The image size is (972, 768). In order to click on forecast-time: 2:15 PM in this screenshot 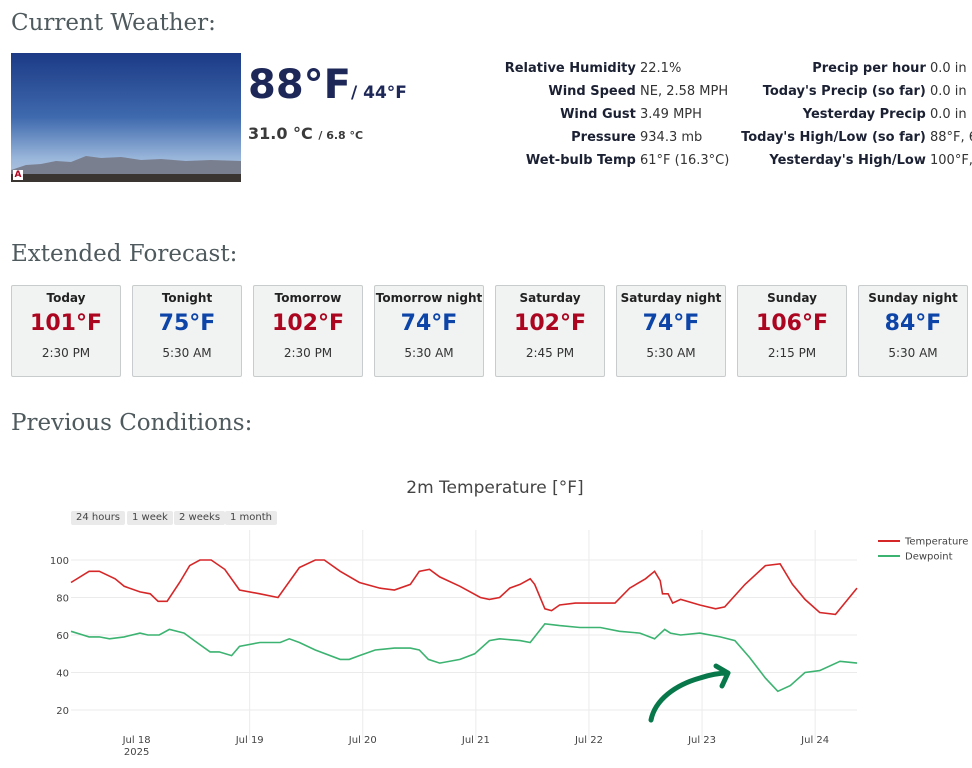, I will do `click(792, 353)`.